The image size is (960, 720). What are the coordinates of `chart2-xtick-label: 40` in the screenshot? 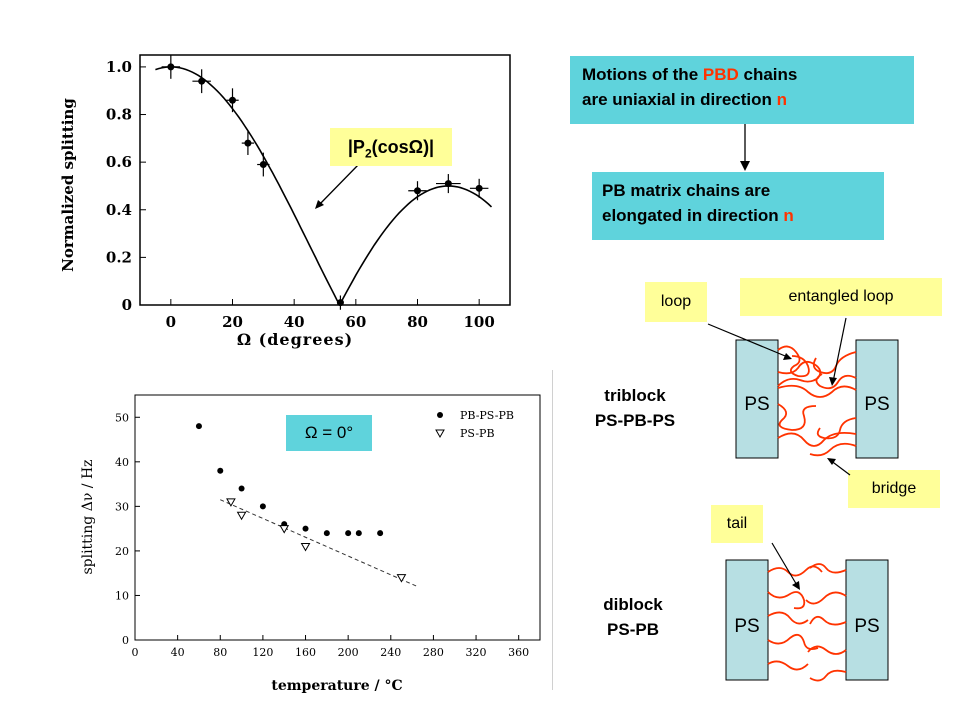 It's located at (178, 652).